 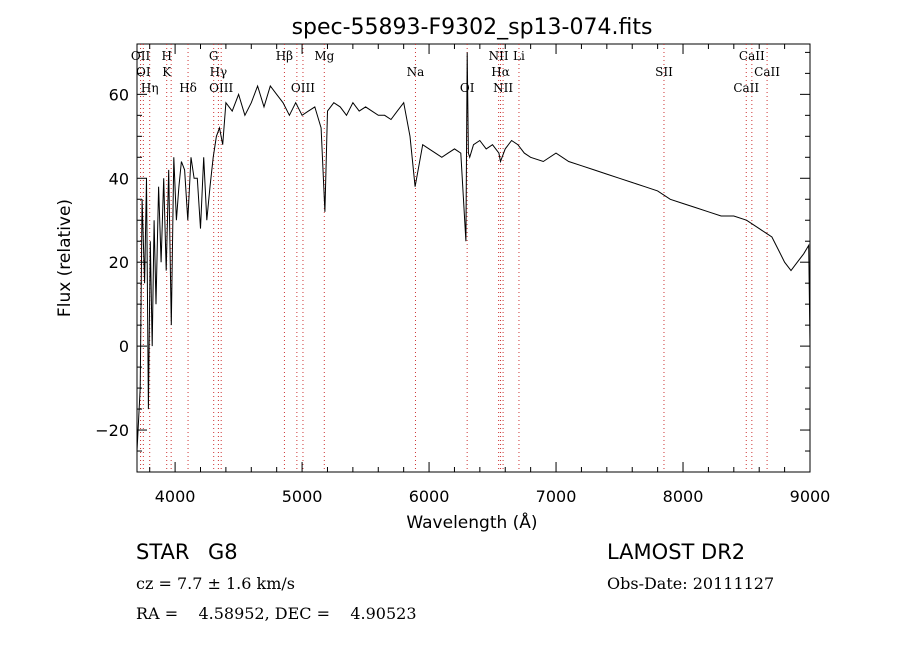 What do you see at coordinates (276, 613) in the screenshot?
I see `coordinates: RA = 4.58952, DEC = 4.90523` at bounding box center [276, 613].